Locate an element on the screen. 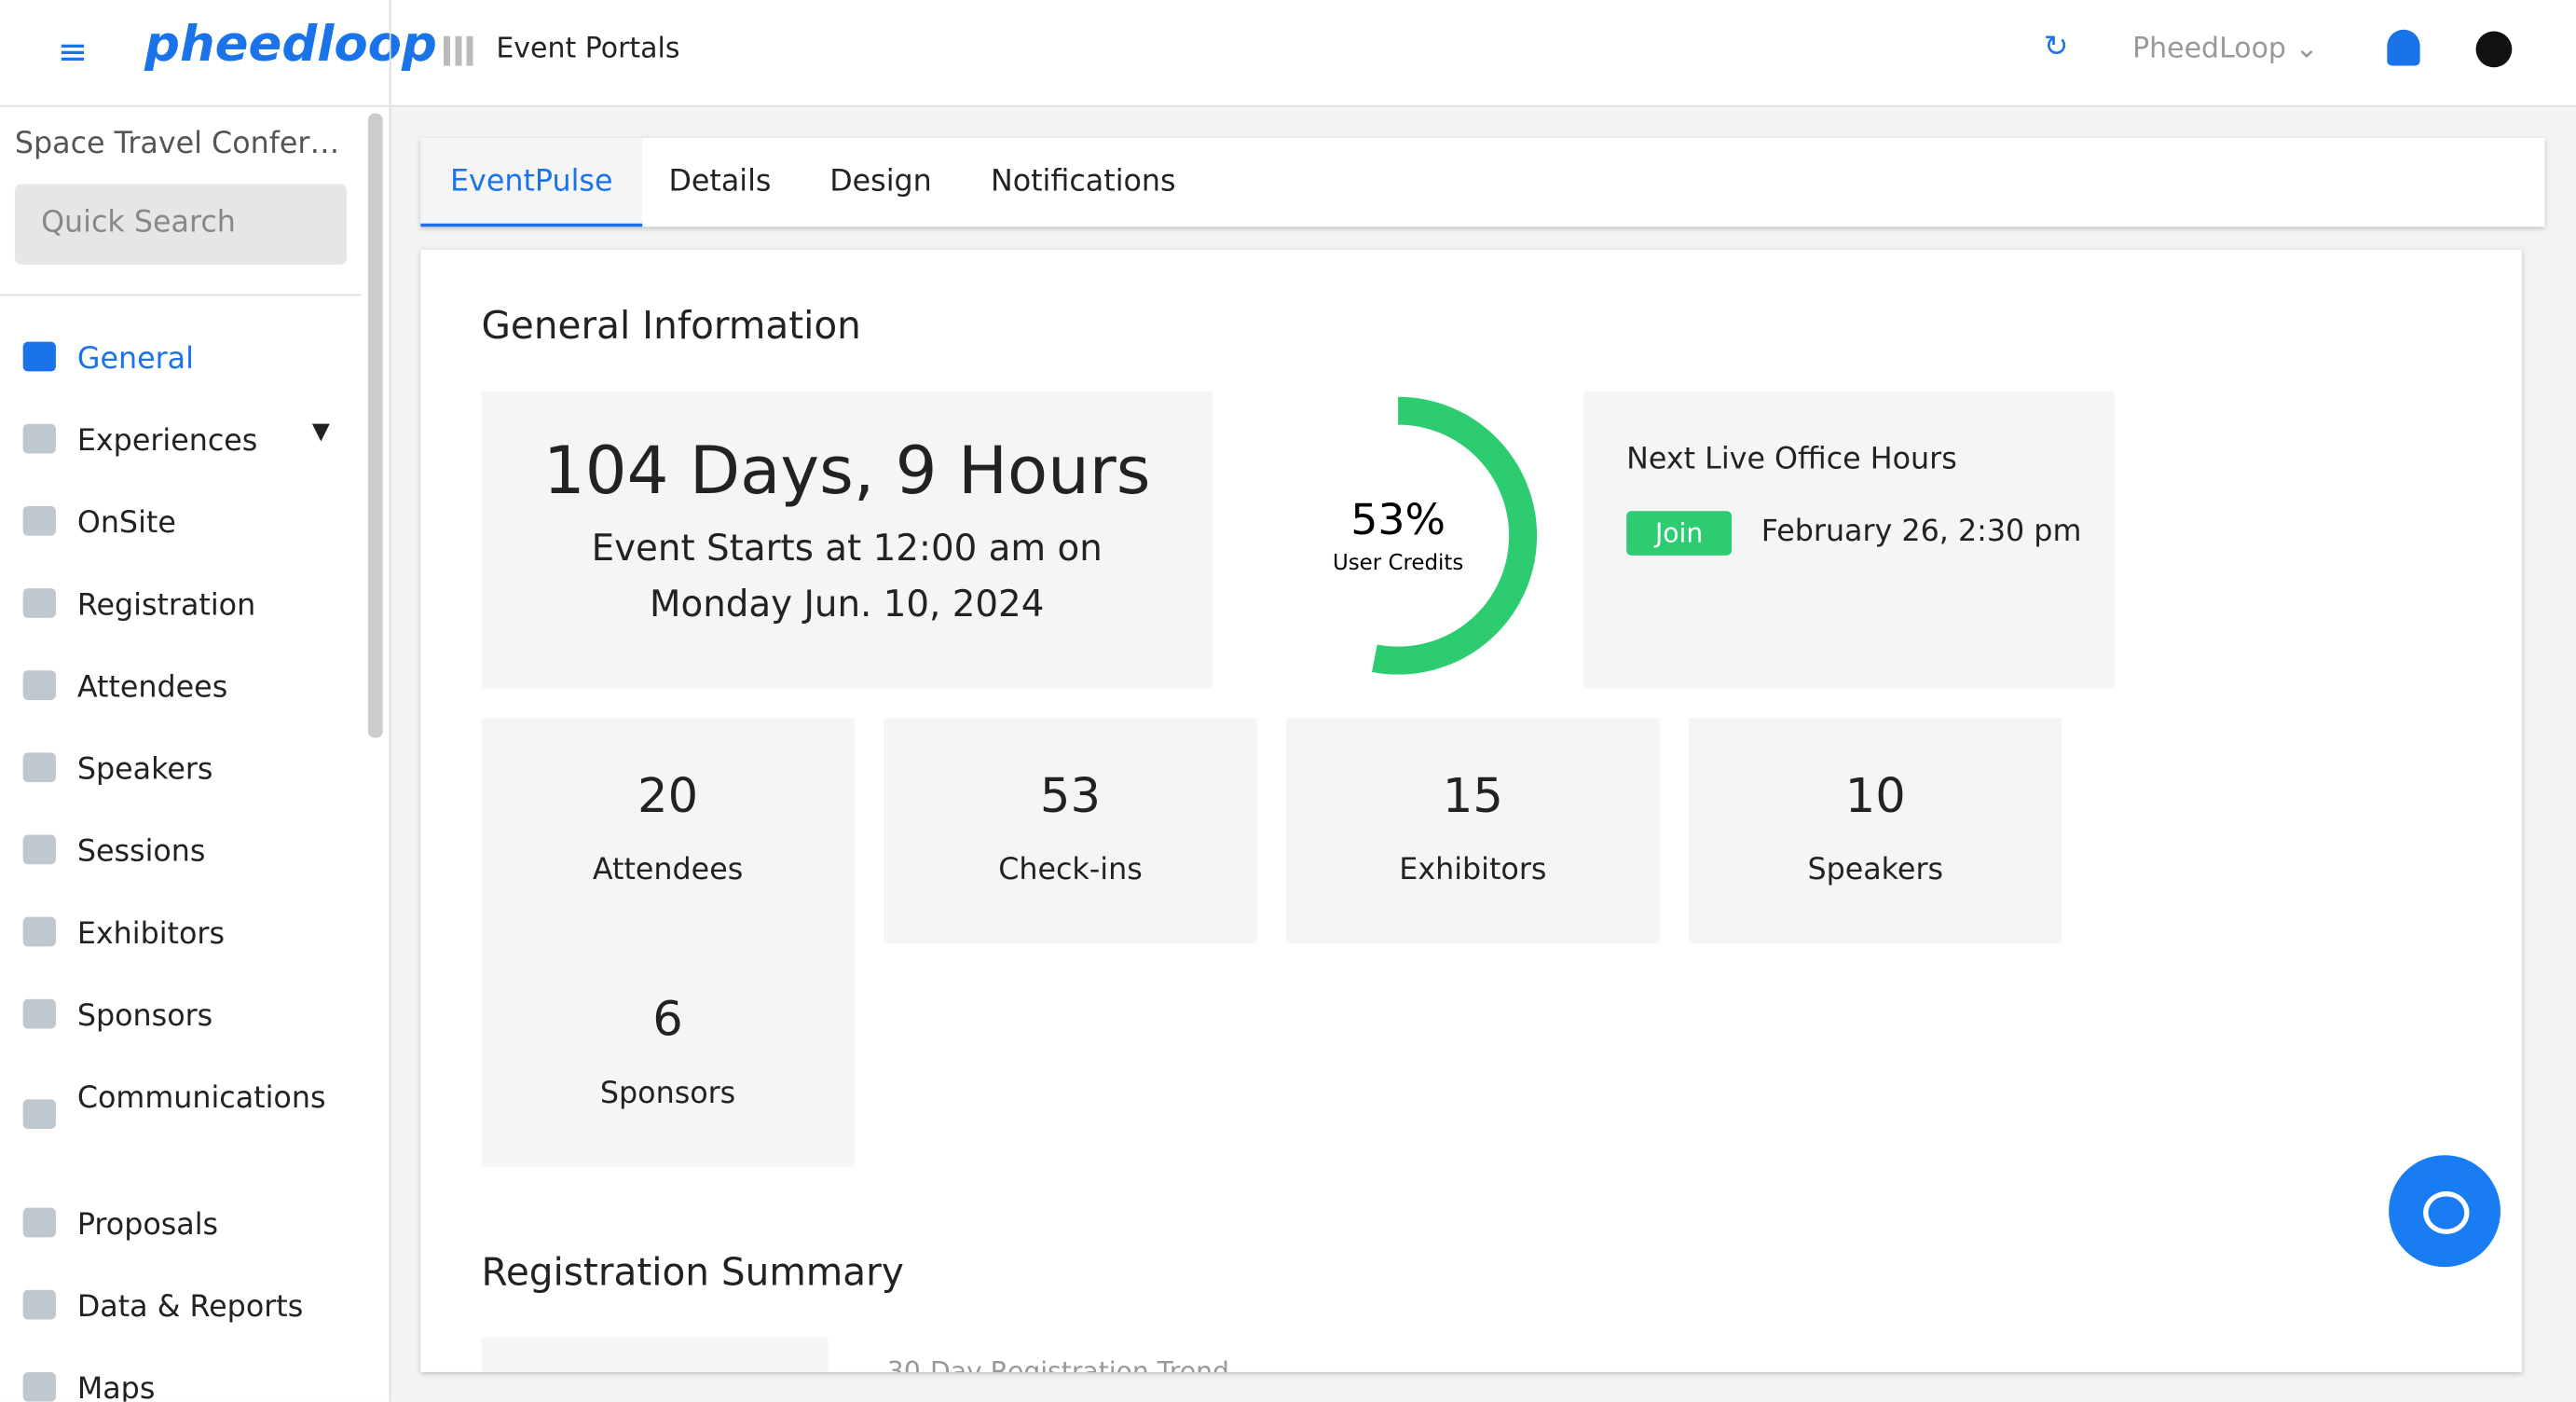 This screenshot has width=2576, height=1402. stat-label: Attendees is located at coordinates (668, 869).